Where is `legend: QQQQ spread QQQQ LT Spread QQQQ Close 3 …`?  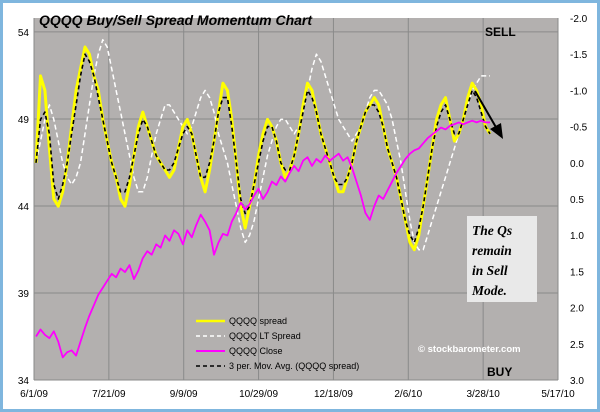
legend: QQQQ spread QQQQ LT Spread QQQQ Close 3 … is located at coordinates (277, 343).